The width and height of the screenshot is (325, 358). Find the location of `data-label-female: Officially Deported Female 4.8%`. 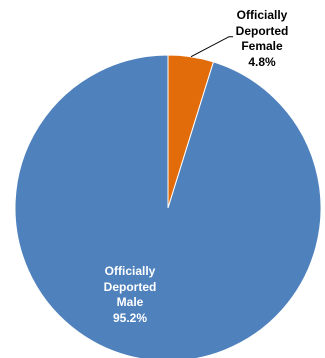

data-label-female: Officially Deported Female 4.8% is located at coordinates (262, 38).